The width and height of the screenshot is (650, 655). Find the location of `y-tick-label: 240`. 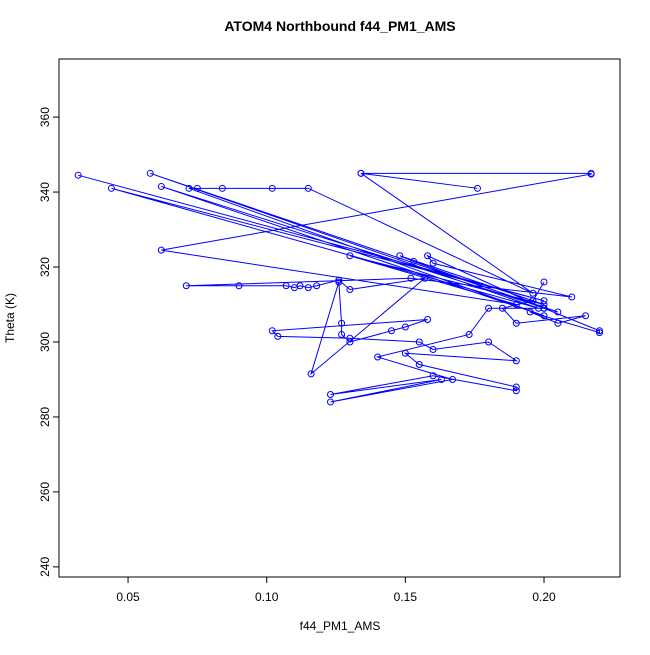

y-tick-label: 240 is located at coordinates (45, 567).